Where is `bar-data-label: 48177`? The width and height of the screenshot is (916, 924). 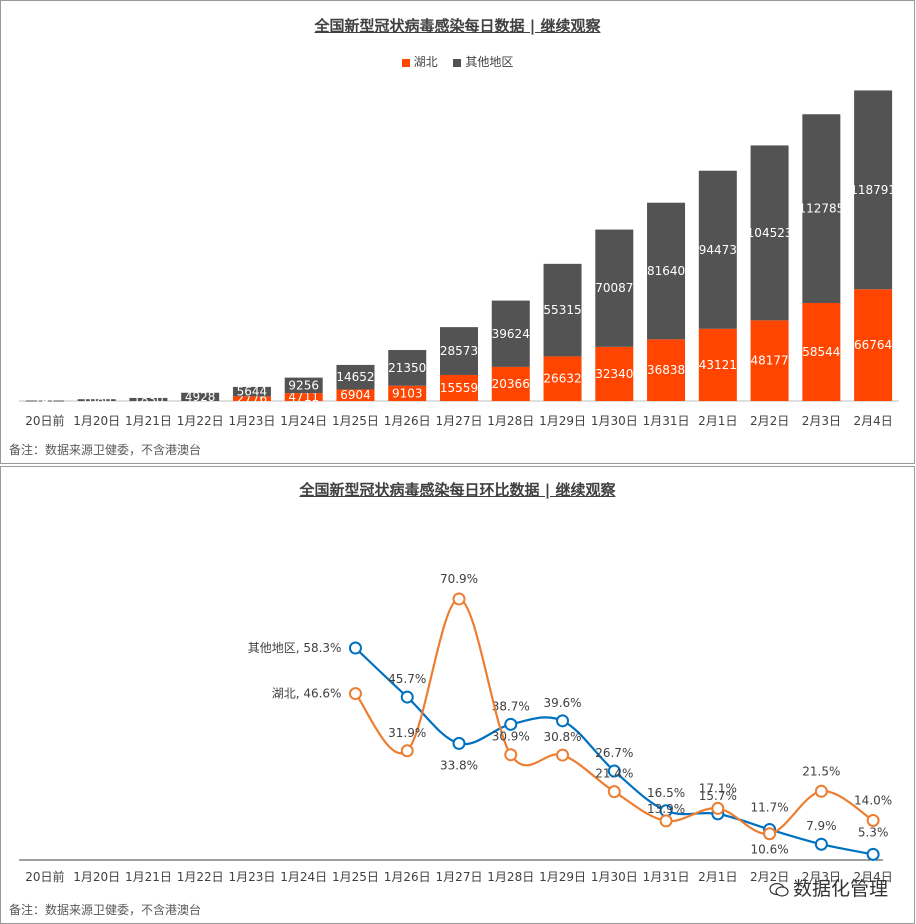
bar-data-label: 48177 is located at coordinates (769, 361).